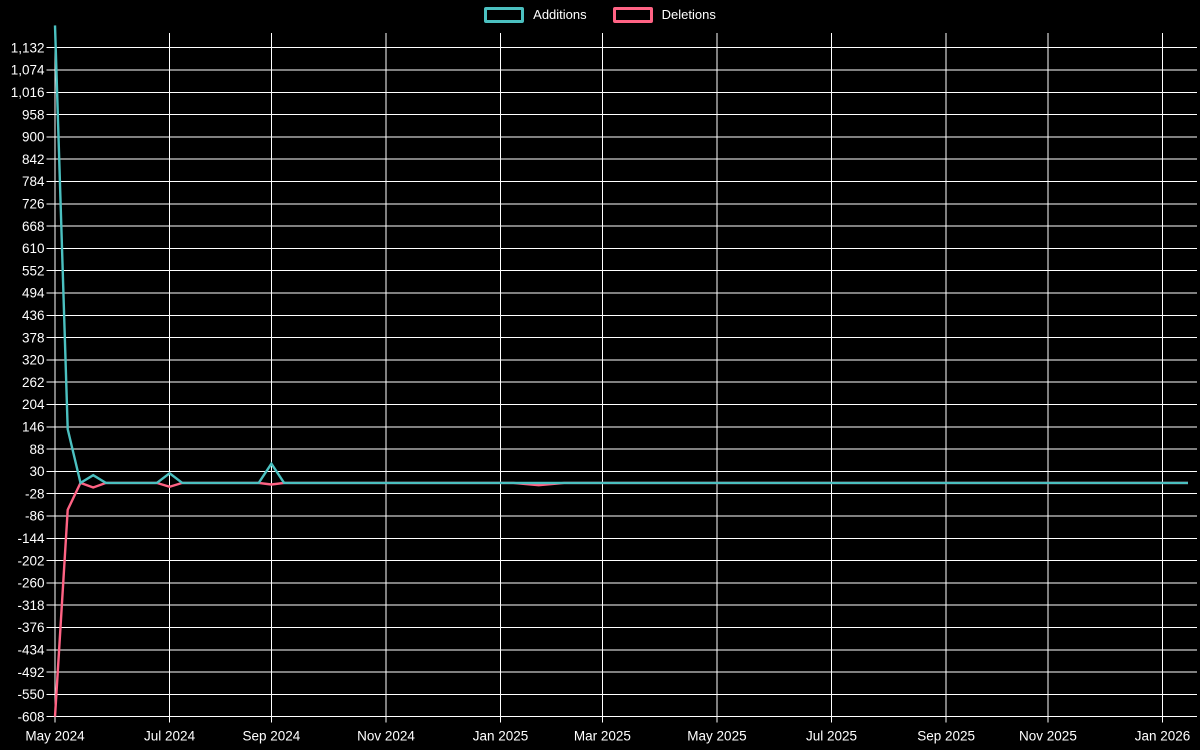 This screenshot has height=750, width=1200. I want to click on x-tick-label: Sep 2024, so click(272, 736).